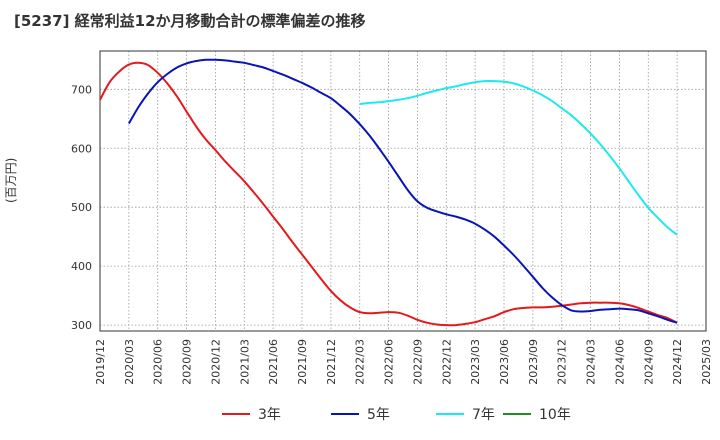 The height and width of the screenshot is (440, 720). I want to click on x-tick-label: 2024/12, so click(677, 362).